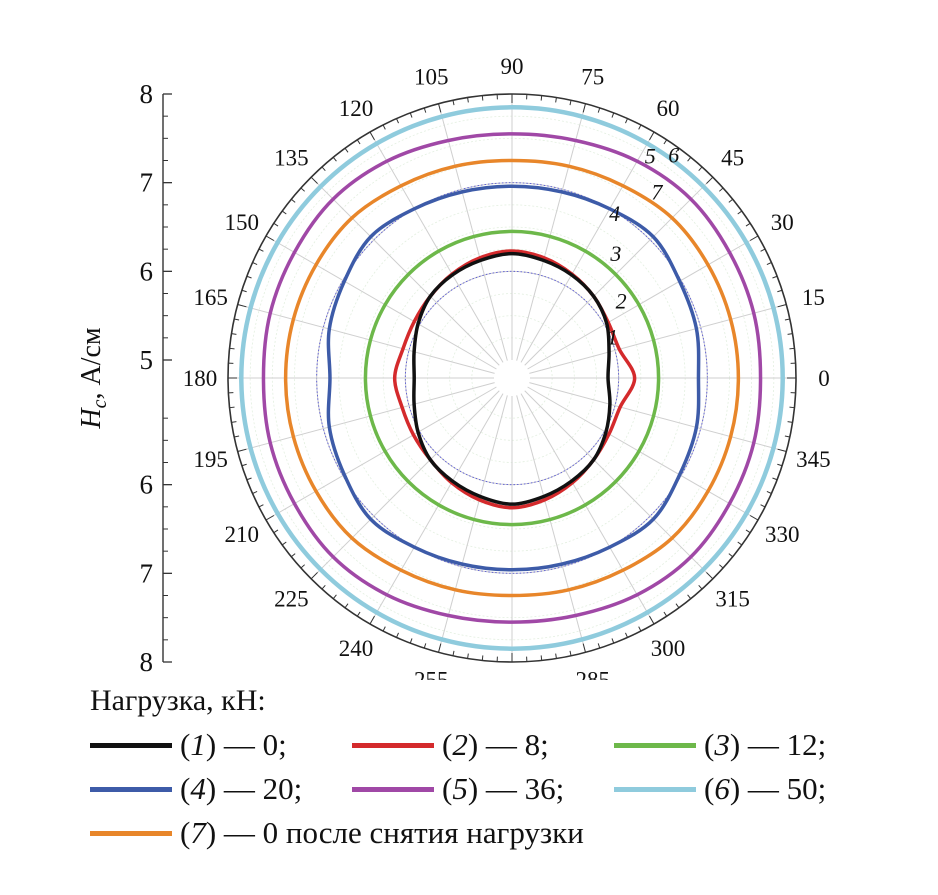 This screenshot has width=938, height=895. I want to click on axis-title-sub: c, so click(100, 403).